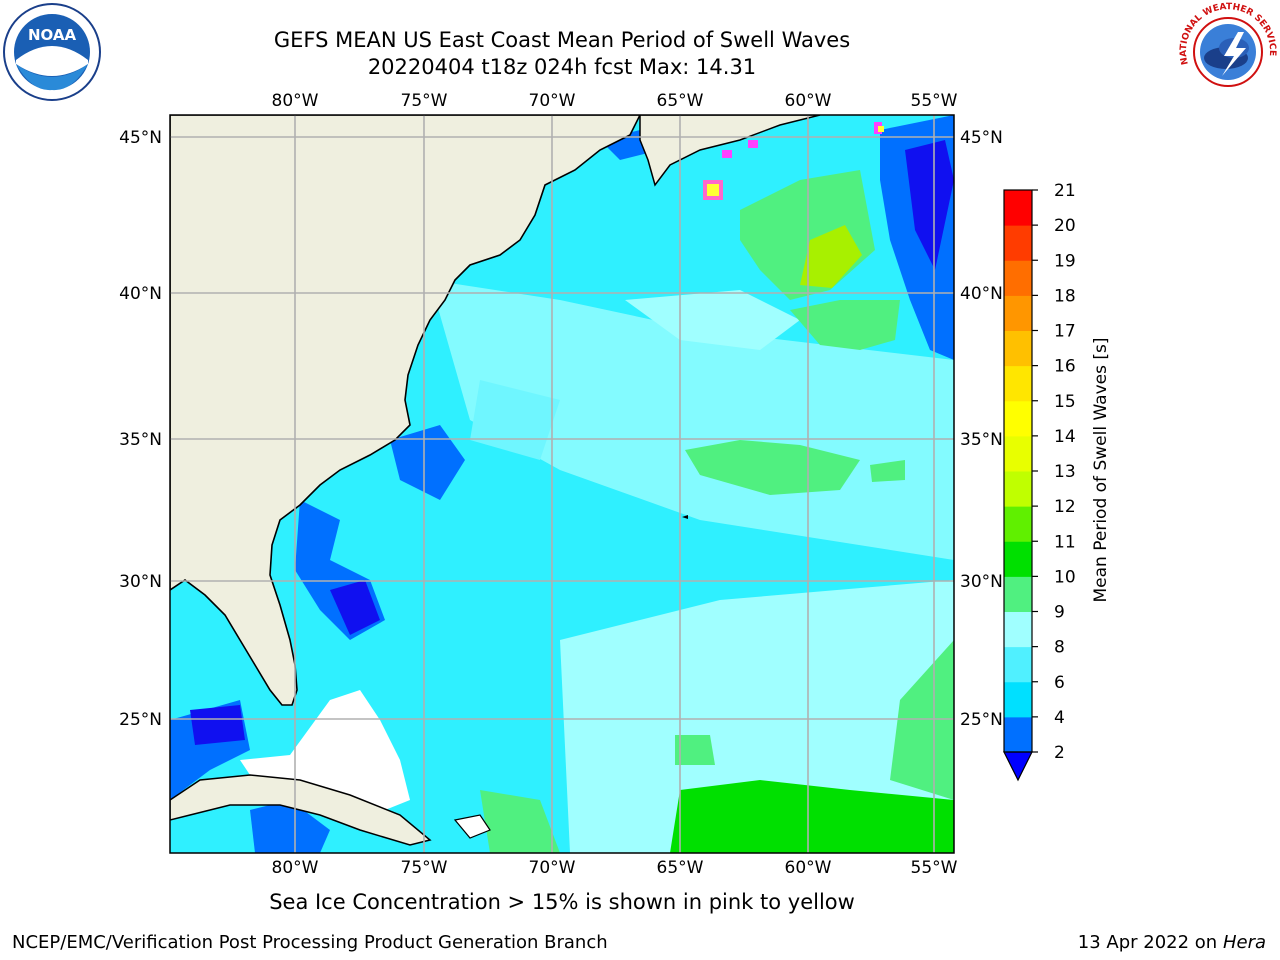  I want to click on swell-region-10s-south, so click(812, 816).